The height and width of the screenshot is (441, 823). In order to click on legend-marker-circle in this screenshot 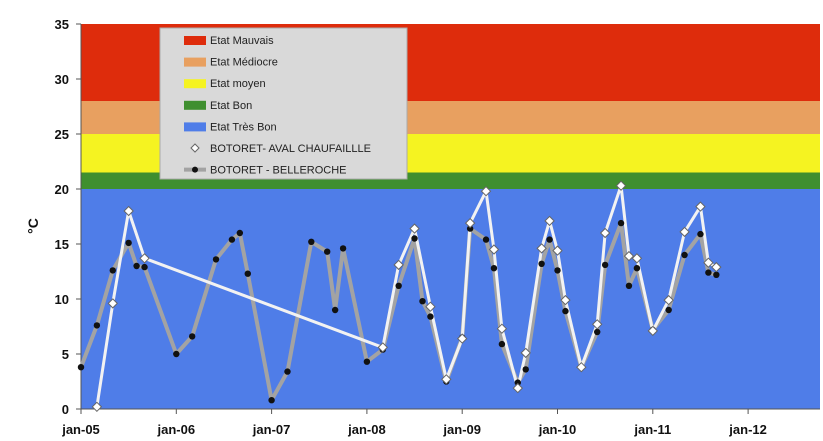, I will do `click(195, 169)`.